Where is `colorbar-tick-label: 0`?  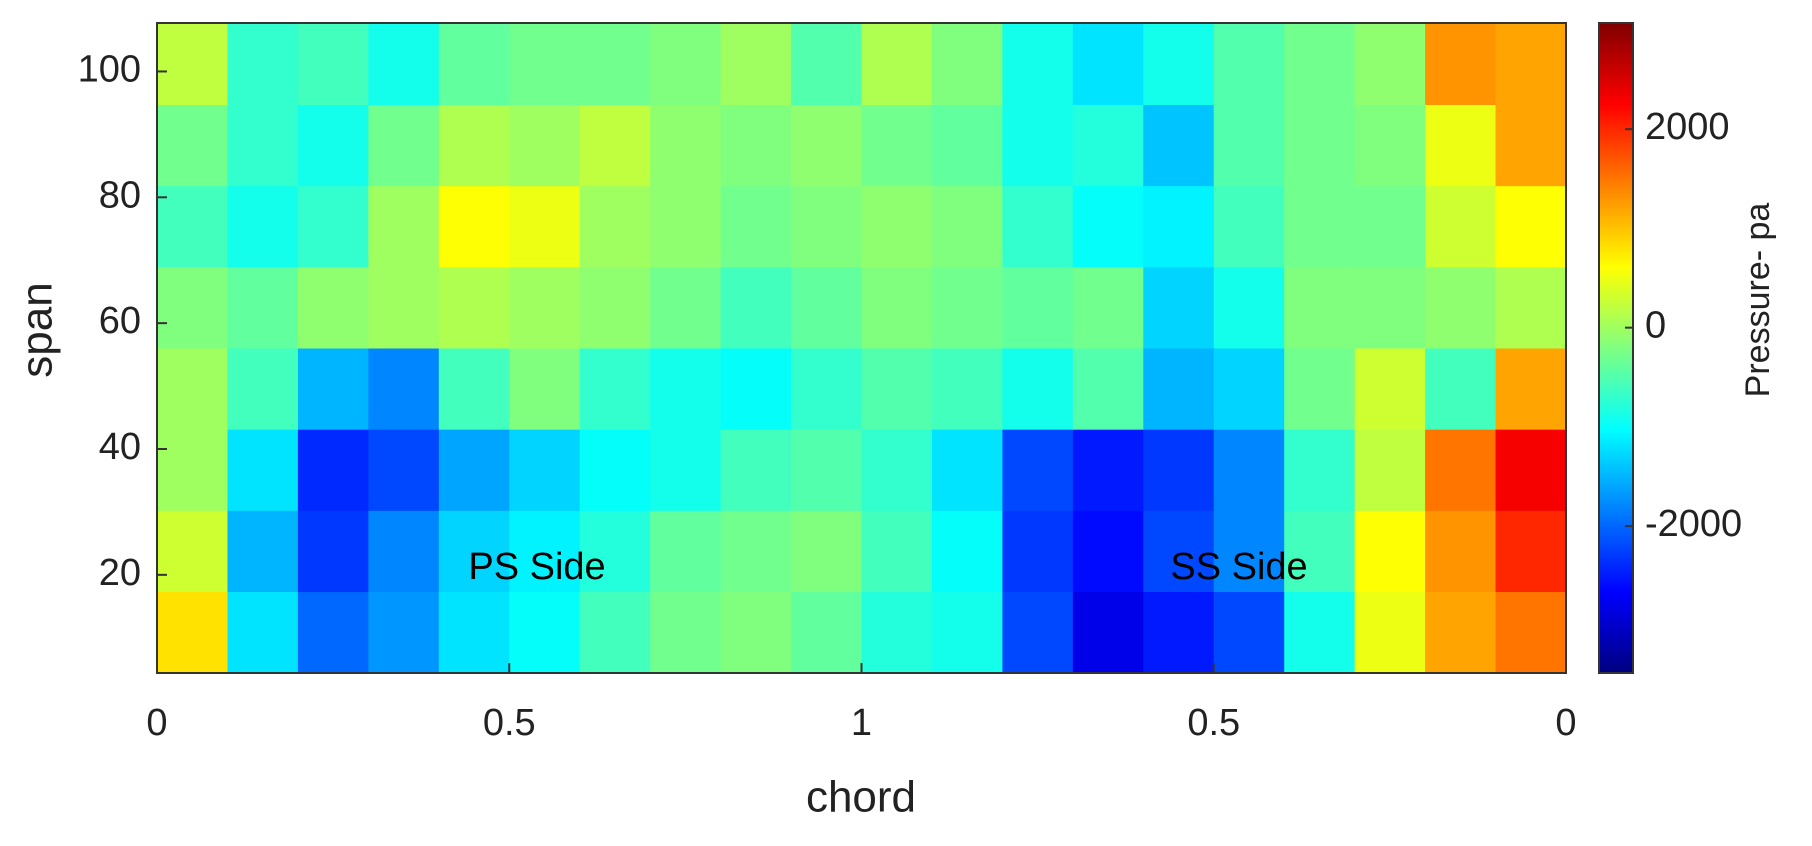 colorbar-tick-label: 0 is located at coordinates (1655, 326).